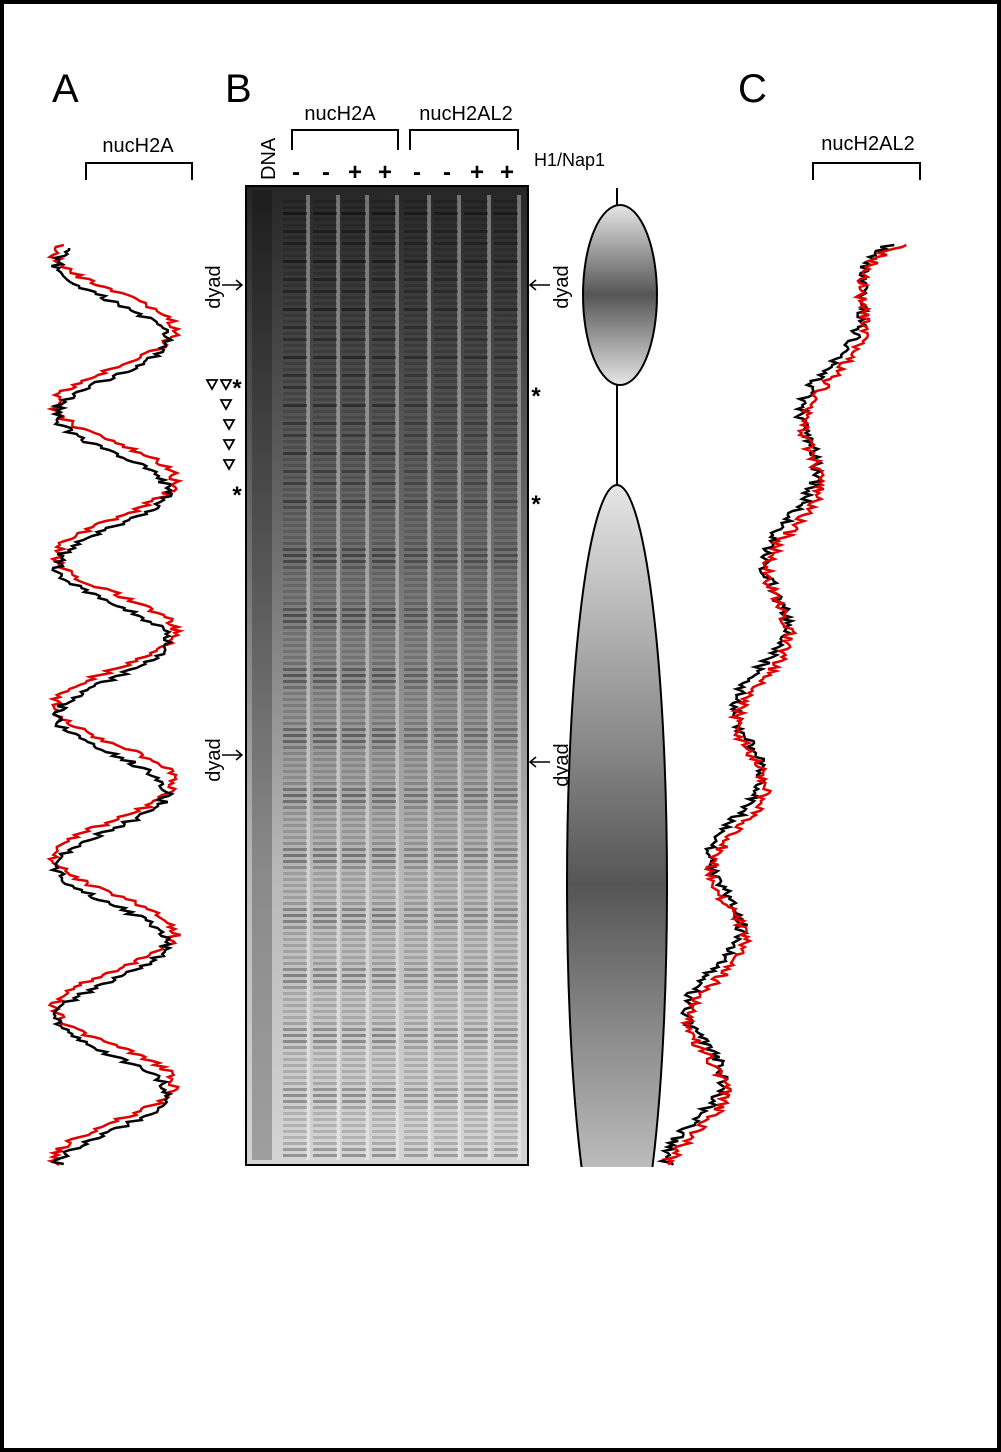 The image size is (1001, 1452). What do you see at coordinates (459, 677) in the screenshot?
I see `lane-gap` at bounding box center [459, 677].